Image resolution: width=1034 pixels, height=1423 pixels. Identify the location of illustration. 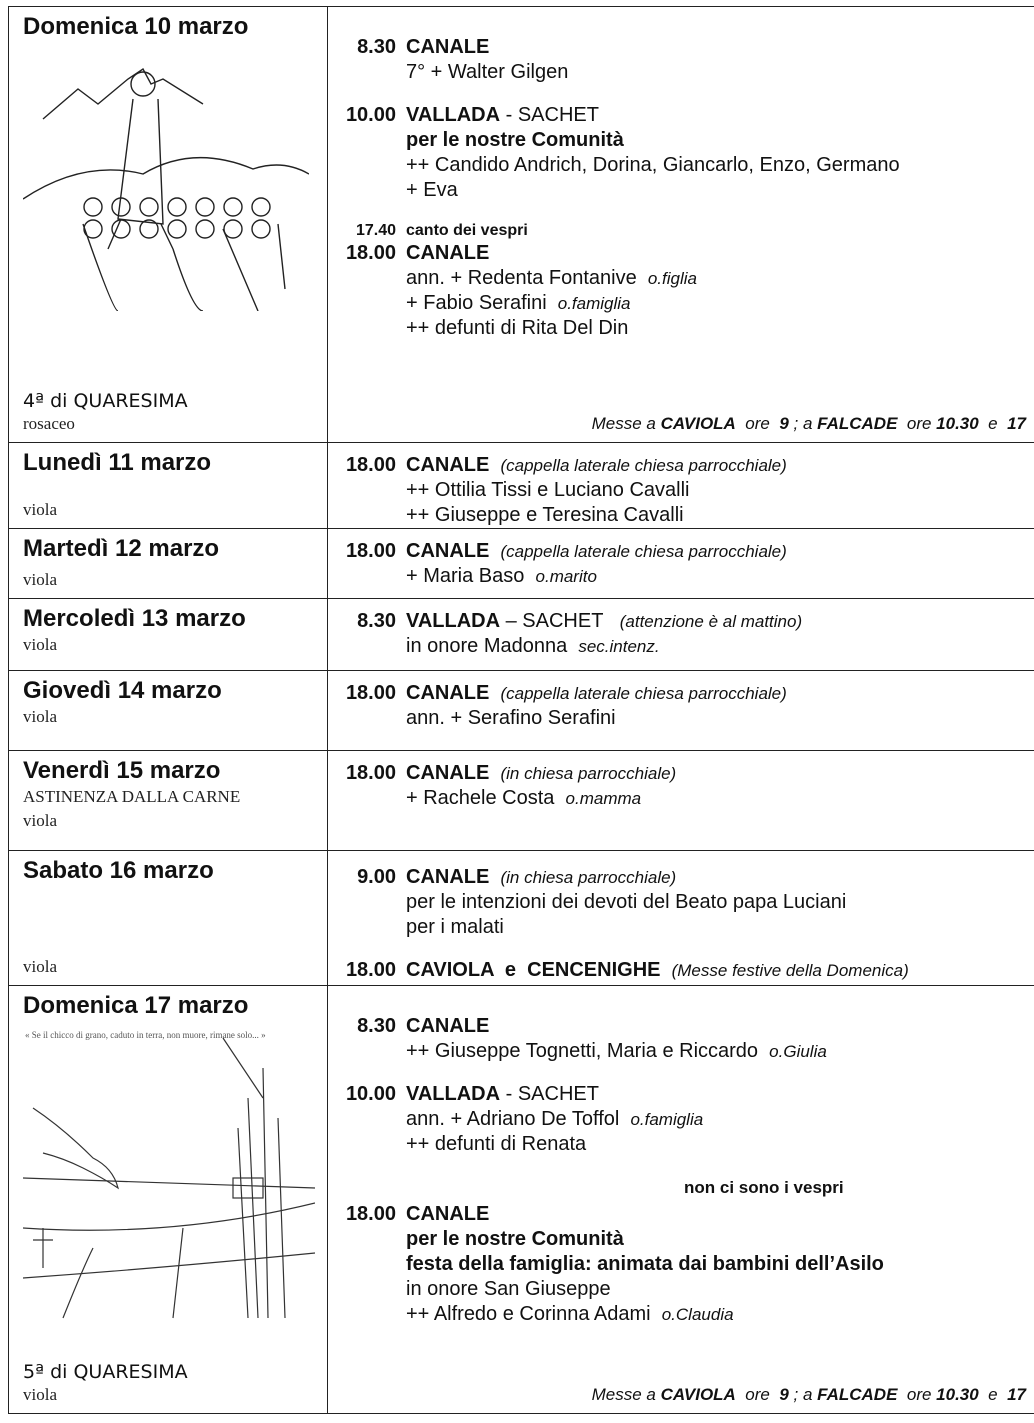
(166, 189).